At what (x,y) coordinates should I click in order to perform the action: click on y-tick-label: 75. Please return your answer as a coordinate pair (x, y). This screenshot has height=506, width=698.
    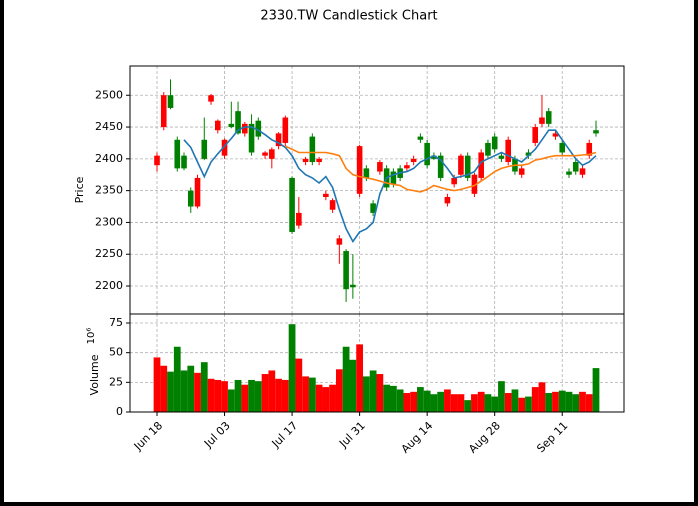
    Looking at the image, I should click on (116, 322).